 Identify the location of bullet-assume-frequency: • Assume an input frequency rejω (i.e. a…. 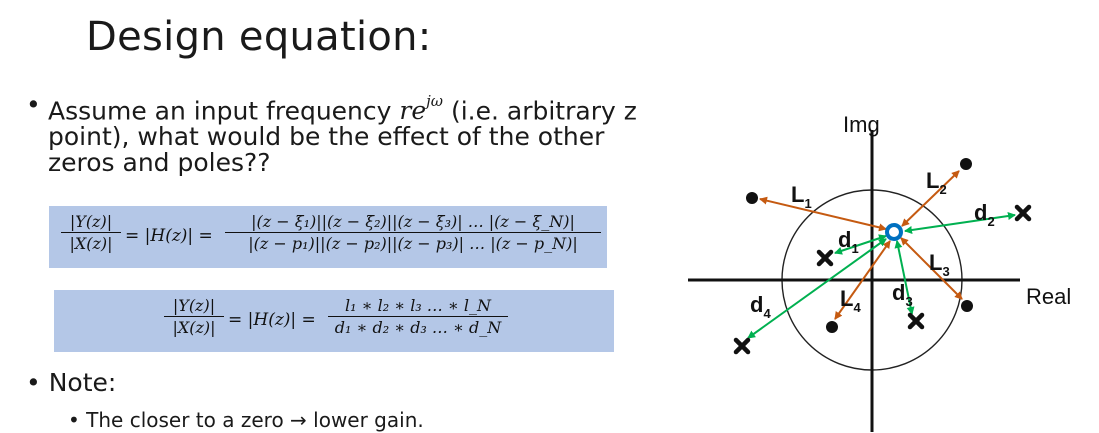
(346, 134).